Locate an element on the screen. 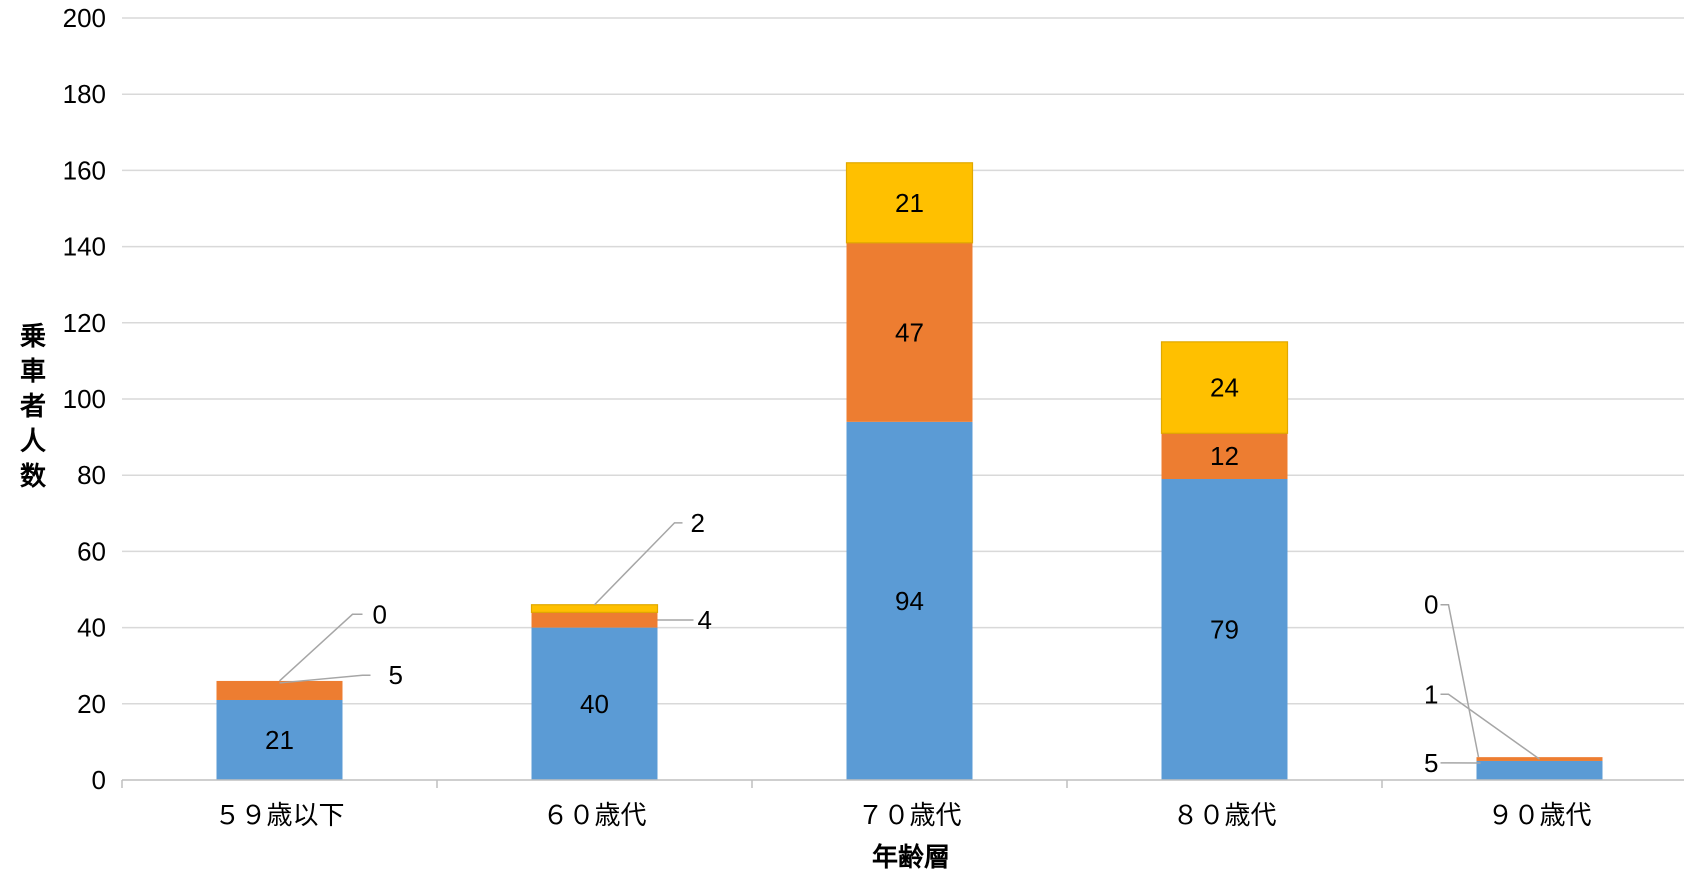 Image resolution: width=1684 pixels, height=874 pixels. data-label: 12 is located at coordinates (1224, 456).